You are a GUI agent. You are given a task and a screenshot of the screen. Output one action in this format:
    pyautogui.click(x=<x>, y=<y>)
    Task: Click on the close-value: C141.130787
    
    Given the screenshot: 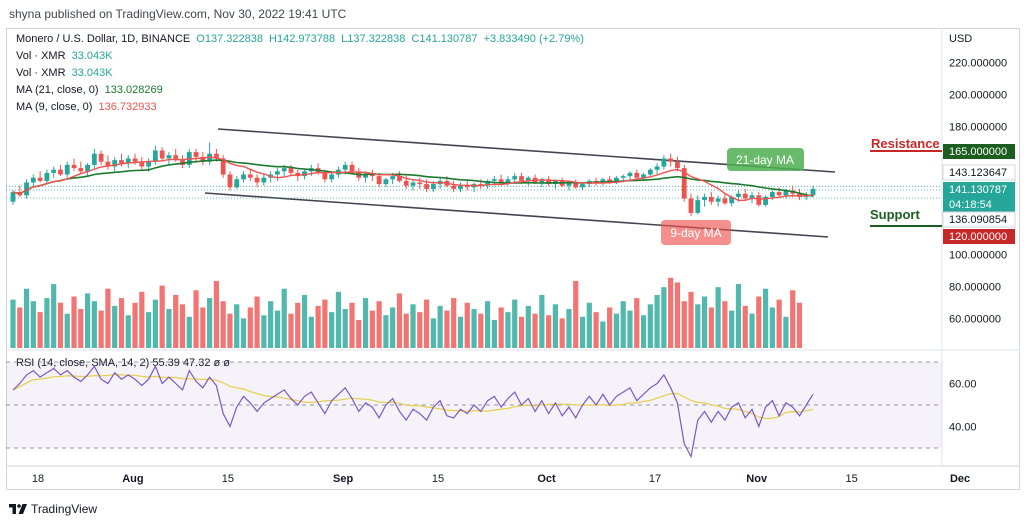 What is the action you would take?
    pyautogui.click(x=444, y=39)
    